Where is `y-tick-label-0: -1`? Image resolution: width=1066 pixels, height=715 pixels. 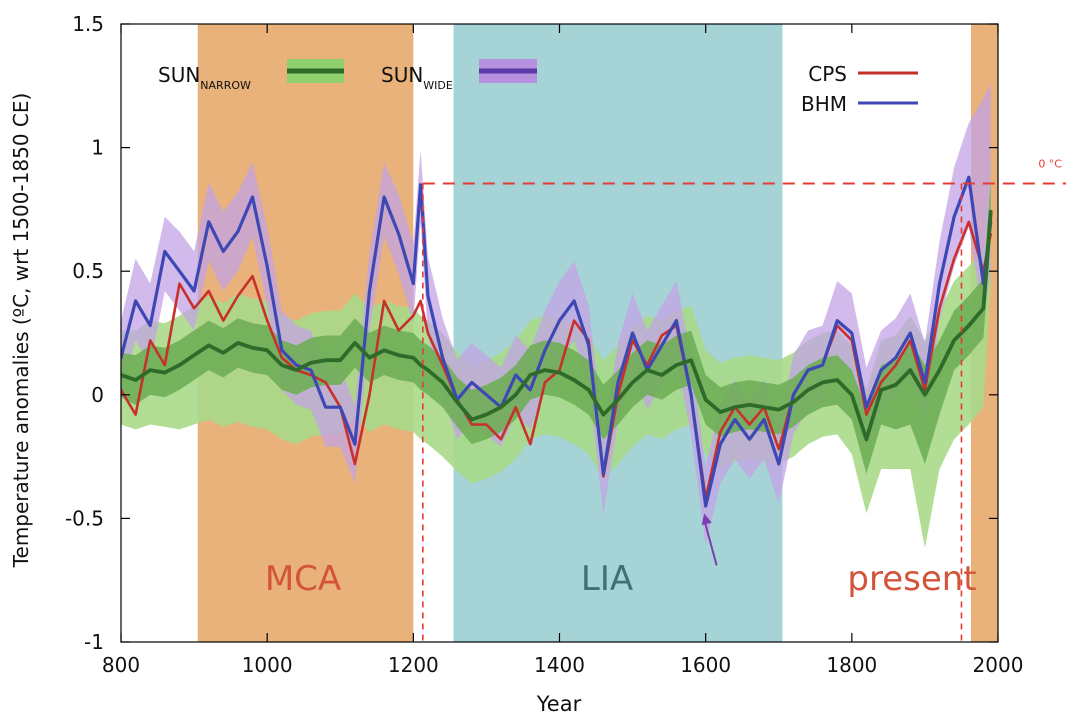 y-tick-label-0: -1 is located at coordinates (94, 642).